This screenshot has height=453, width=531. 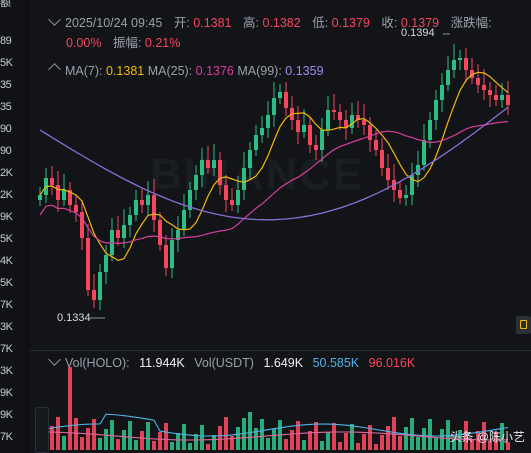 I want to click on left-axis-tick: 4K, so click(x=6, y=261).